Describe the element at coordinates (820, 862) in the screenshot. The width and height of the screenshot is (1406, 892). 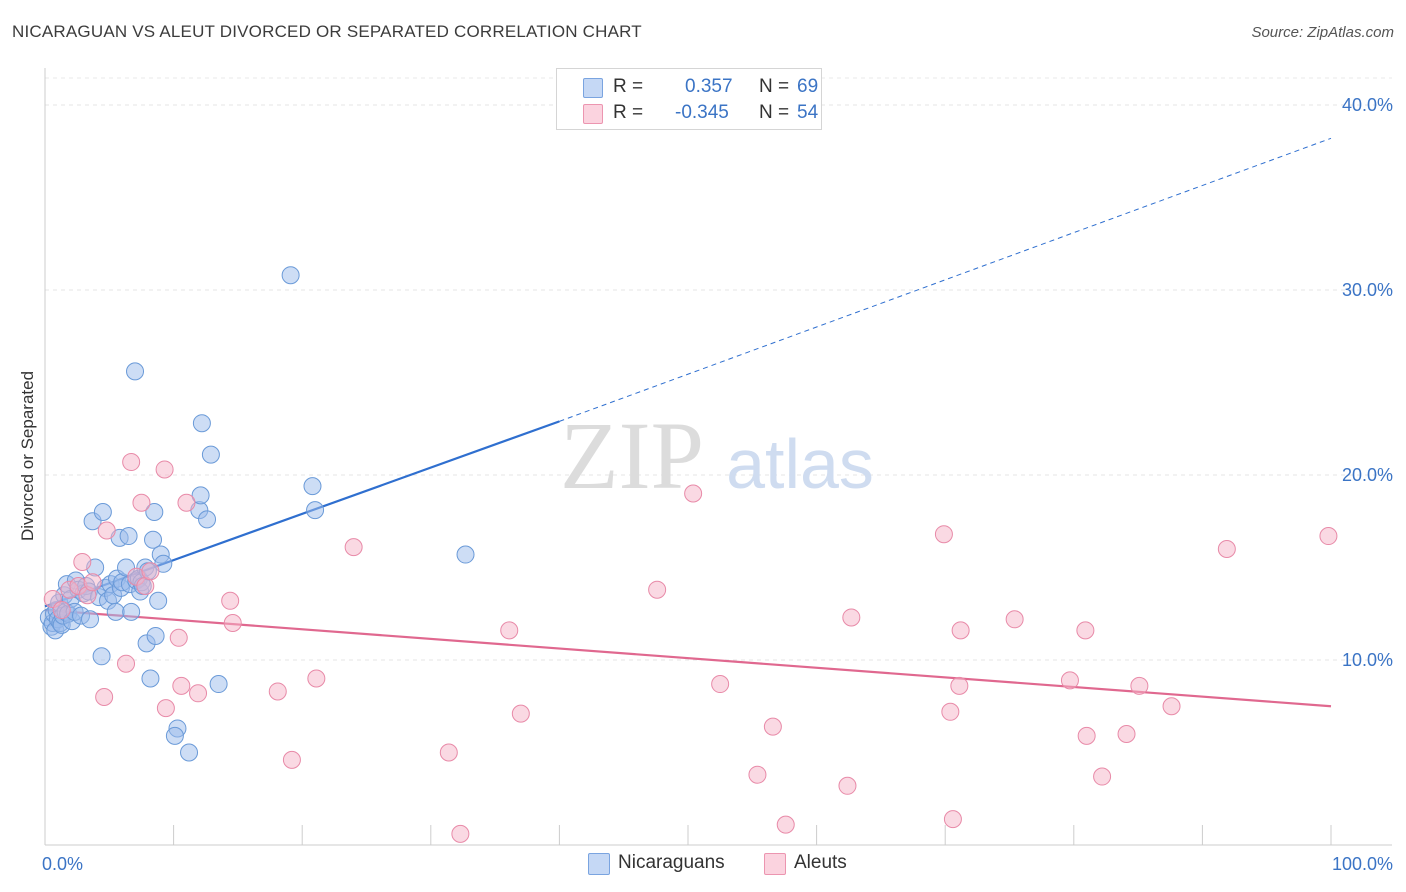
I see `bottom-legend-label-aleuts: Aleuts` at that location.